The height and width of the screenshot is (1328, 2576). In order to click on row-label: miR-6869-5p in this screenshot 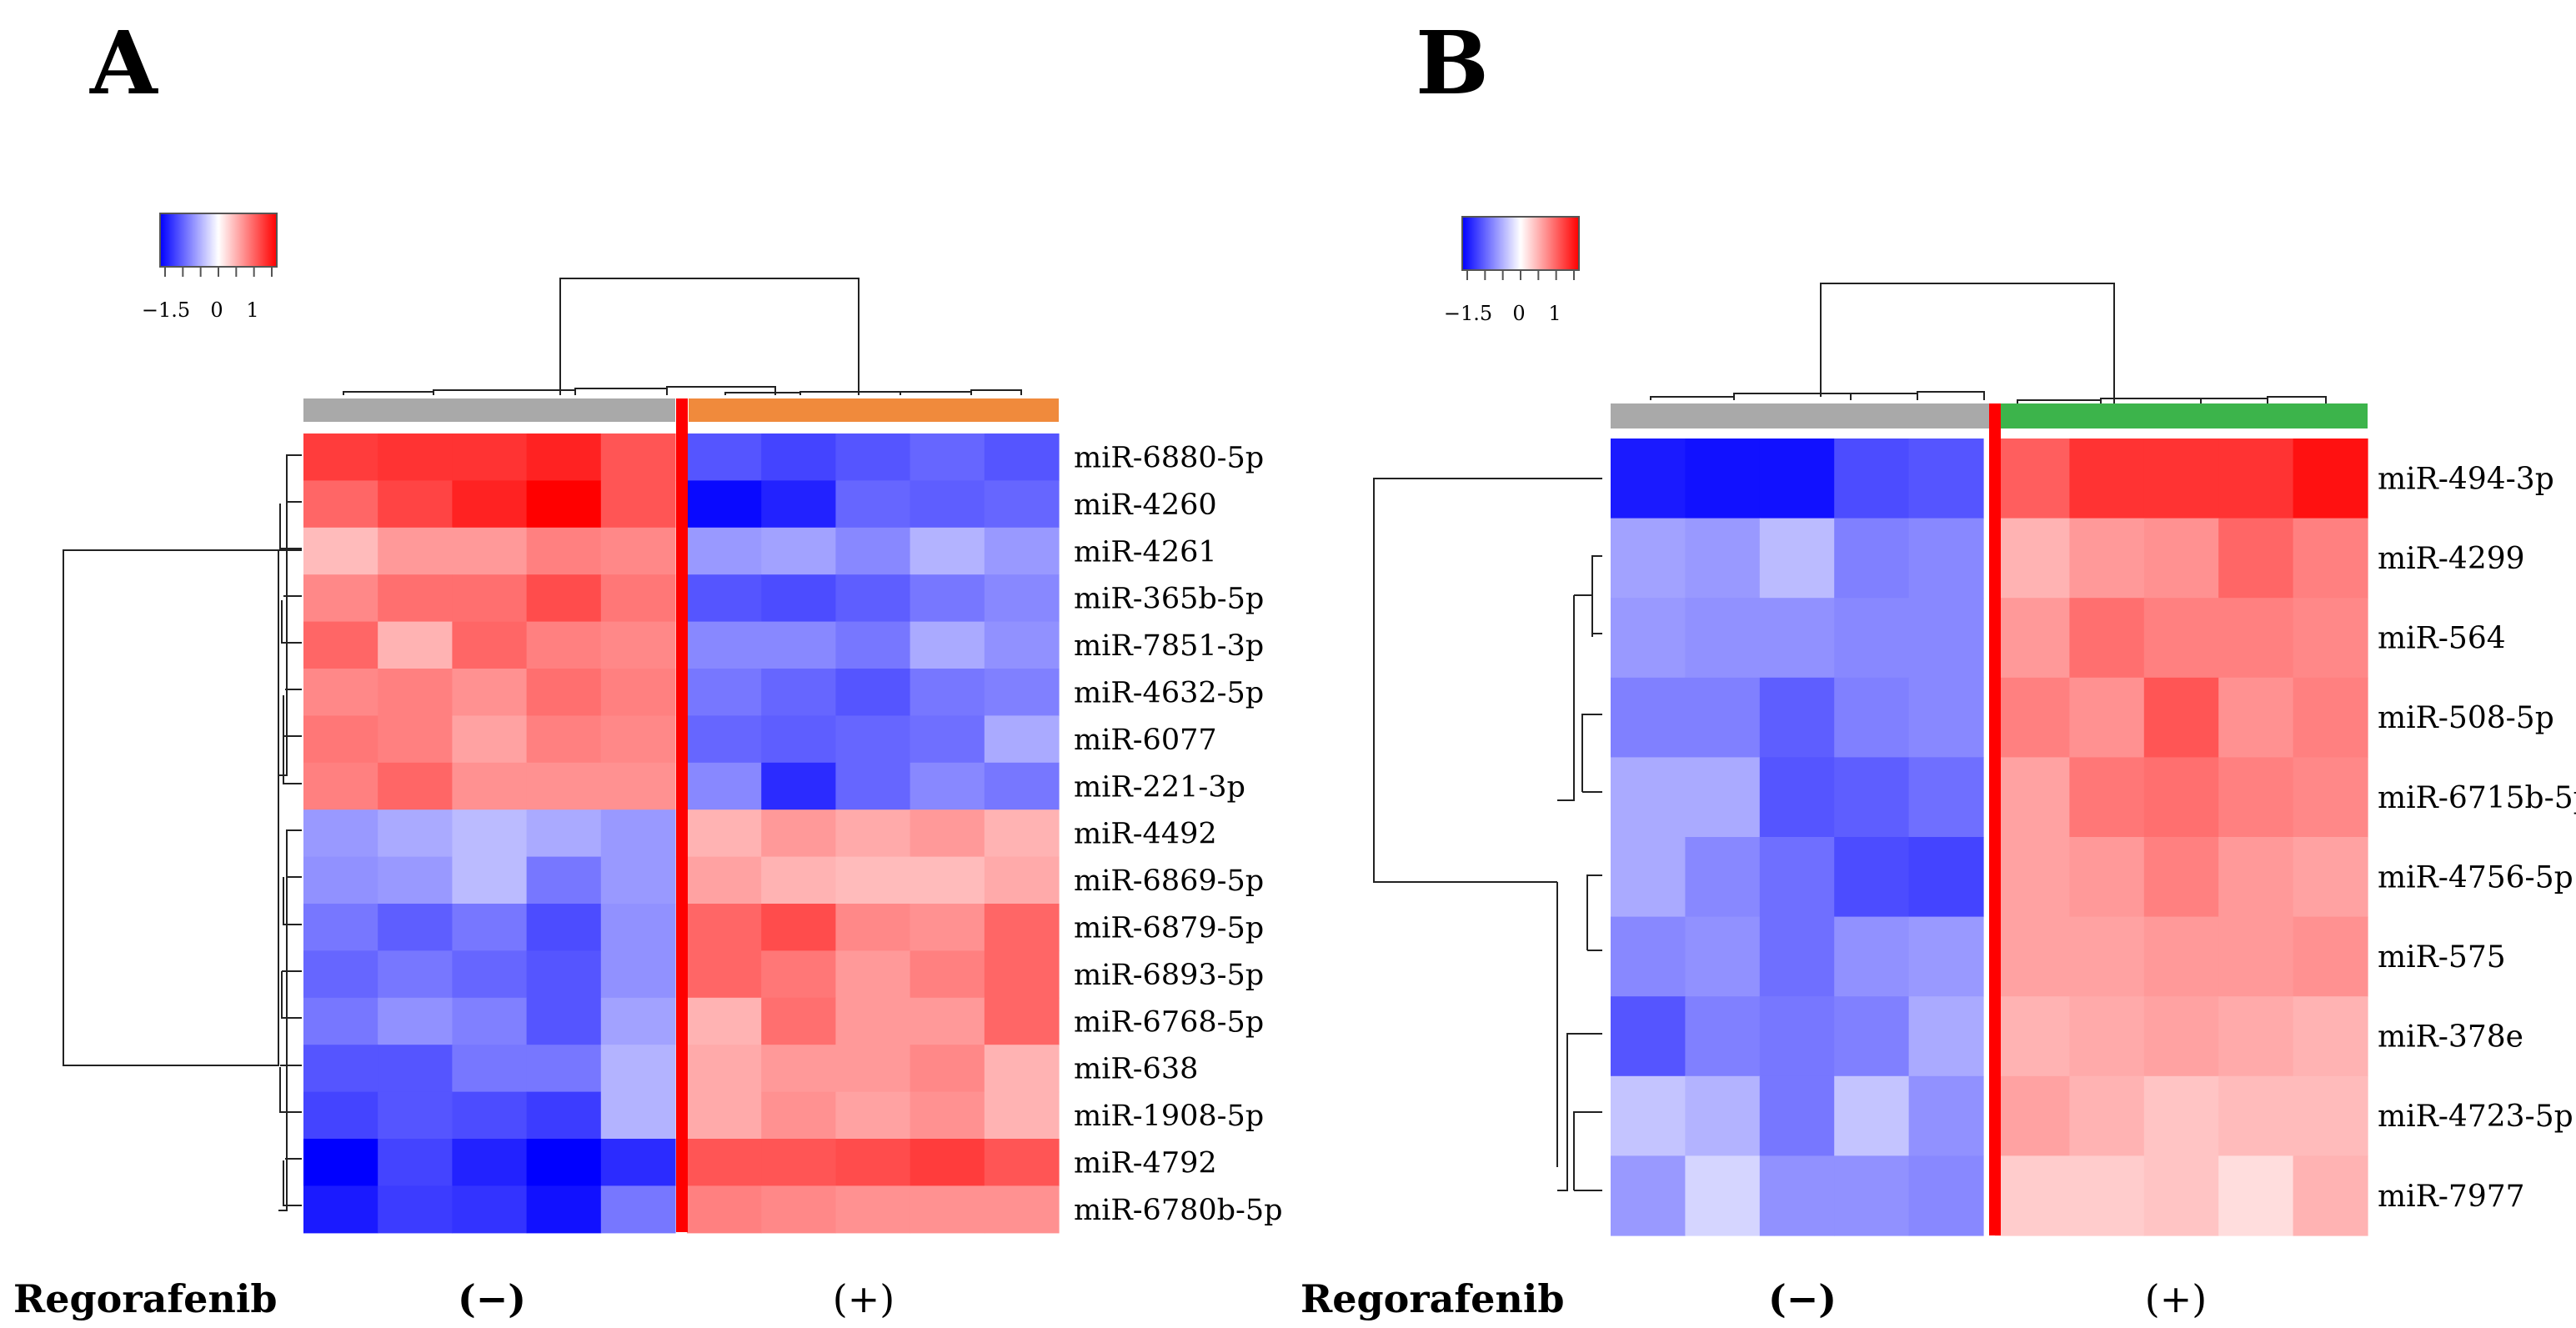, I will do `click(1169, 881)`.